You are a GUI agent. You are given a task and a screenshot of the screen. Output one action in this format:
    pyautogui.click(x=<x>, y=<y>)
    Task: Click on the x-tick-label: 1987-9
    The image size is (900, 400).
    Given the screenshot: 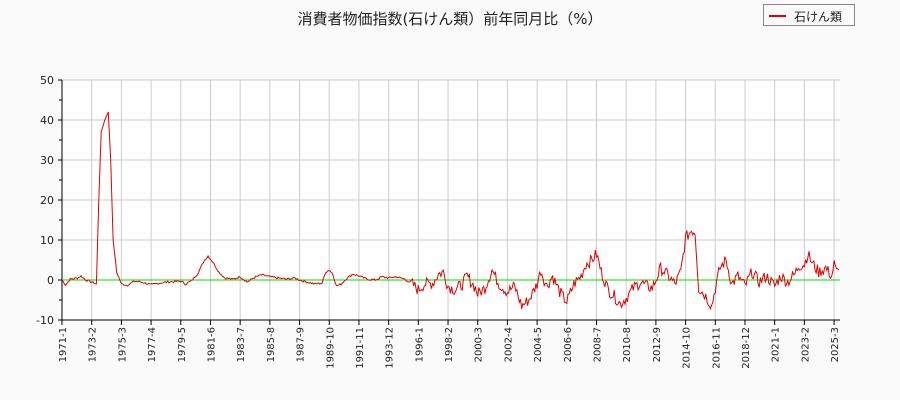 What is the action you would take?
    pyautogui.click(x=301, y=344)
    